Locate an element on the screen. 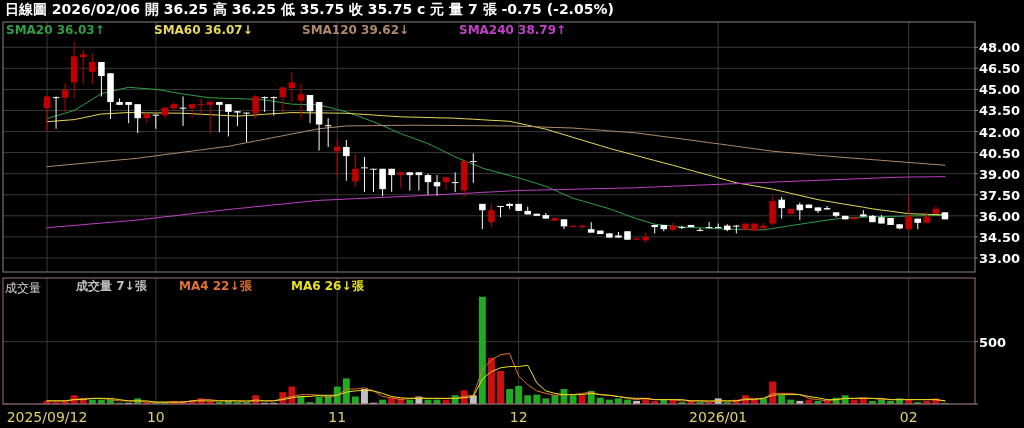 The width and height of the screenshot is (1024, 428). y-tick-label: 36.00 is located at coordinates (1000, 216).